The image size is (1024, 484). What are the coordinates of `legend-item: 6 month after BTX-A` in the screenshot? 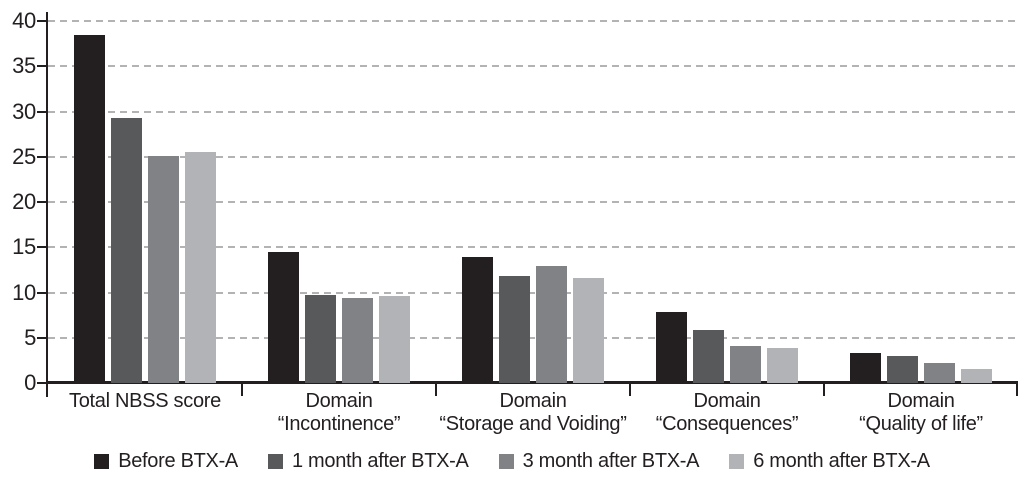 It's located at (829, 461).